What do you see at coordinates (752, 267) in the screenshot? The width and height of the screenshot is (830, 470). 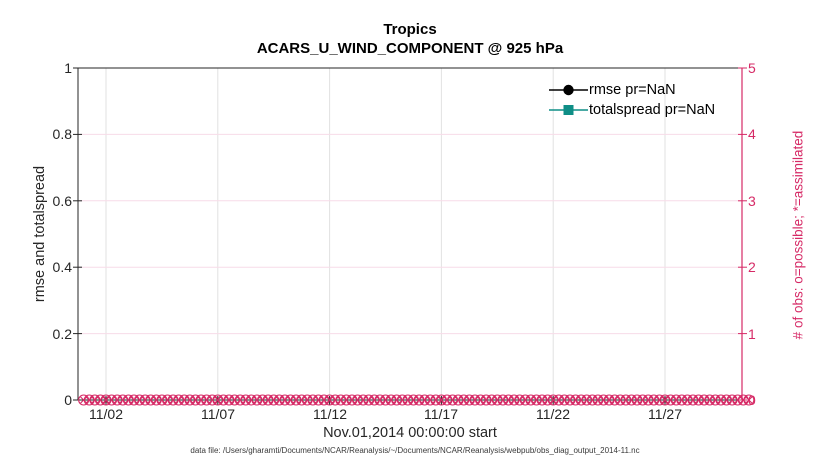 I see `y-right-tick-2: 2` at bounding box center [752, 267].